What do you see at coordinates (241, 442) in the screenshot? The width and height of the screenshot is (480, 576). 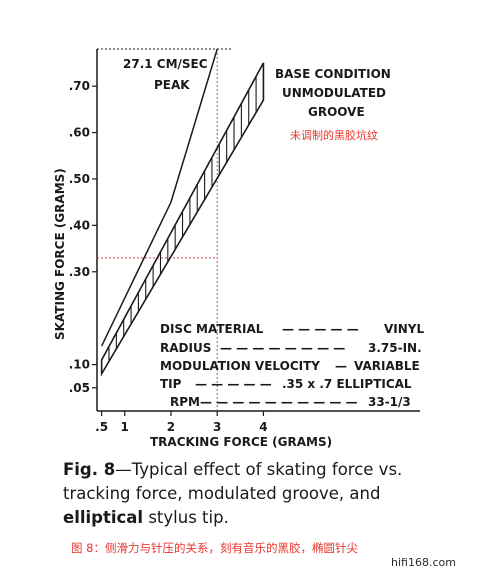 I see `x-axis-title: TRACKING FORCE (GRAMS)` at bounding box center [241, 442].